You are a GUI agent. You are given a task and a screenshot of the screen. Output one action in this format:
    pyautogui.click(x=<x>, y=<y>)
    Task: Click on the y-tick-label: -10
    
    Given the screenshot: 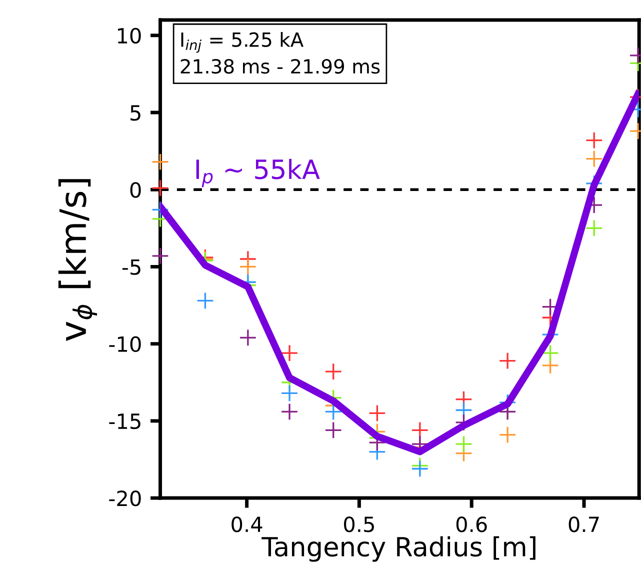 What is the action you would take?
    pyautogui.click(x=125, y=344)
    